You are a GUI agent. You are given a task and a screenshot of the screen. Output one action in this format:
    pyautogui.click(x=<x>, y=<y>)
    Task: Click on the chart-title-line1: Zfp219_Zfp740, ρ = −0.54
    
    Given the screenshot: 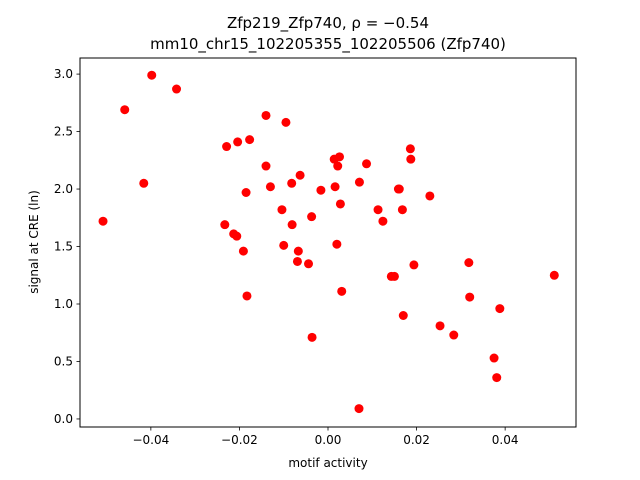 What is the action you would take?
    pyautogui.click(x=328, y=23)
    